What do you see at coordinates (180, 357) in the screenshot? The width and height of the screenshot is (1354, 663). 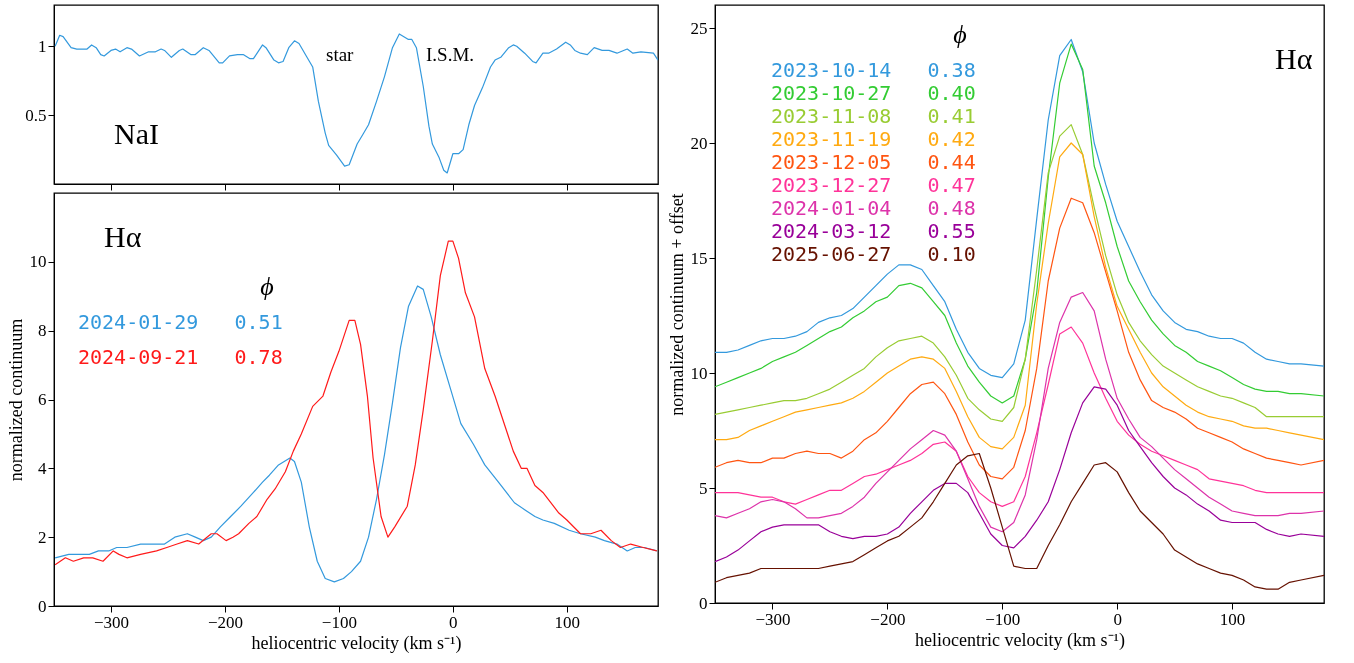 I see `text: 2024-09-21 0.78` at bounding box center [180, 357].